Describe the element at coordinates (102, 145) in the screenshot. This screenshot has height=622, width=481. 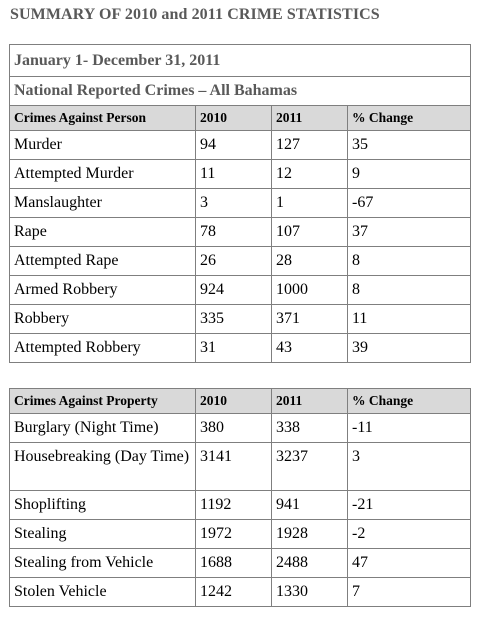
I see `crime-name-cell: Murder` at that location.